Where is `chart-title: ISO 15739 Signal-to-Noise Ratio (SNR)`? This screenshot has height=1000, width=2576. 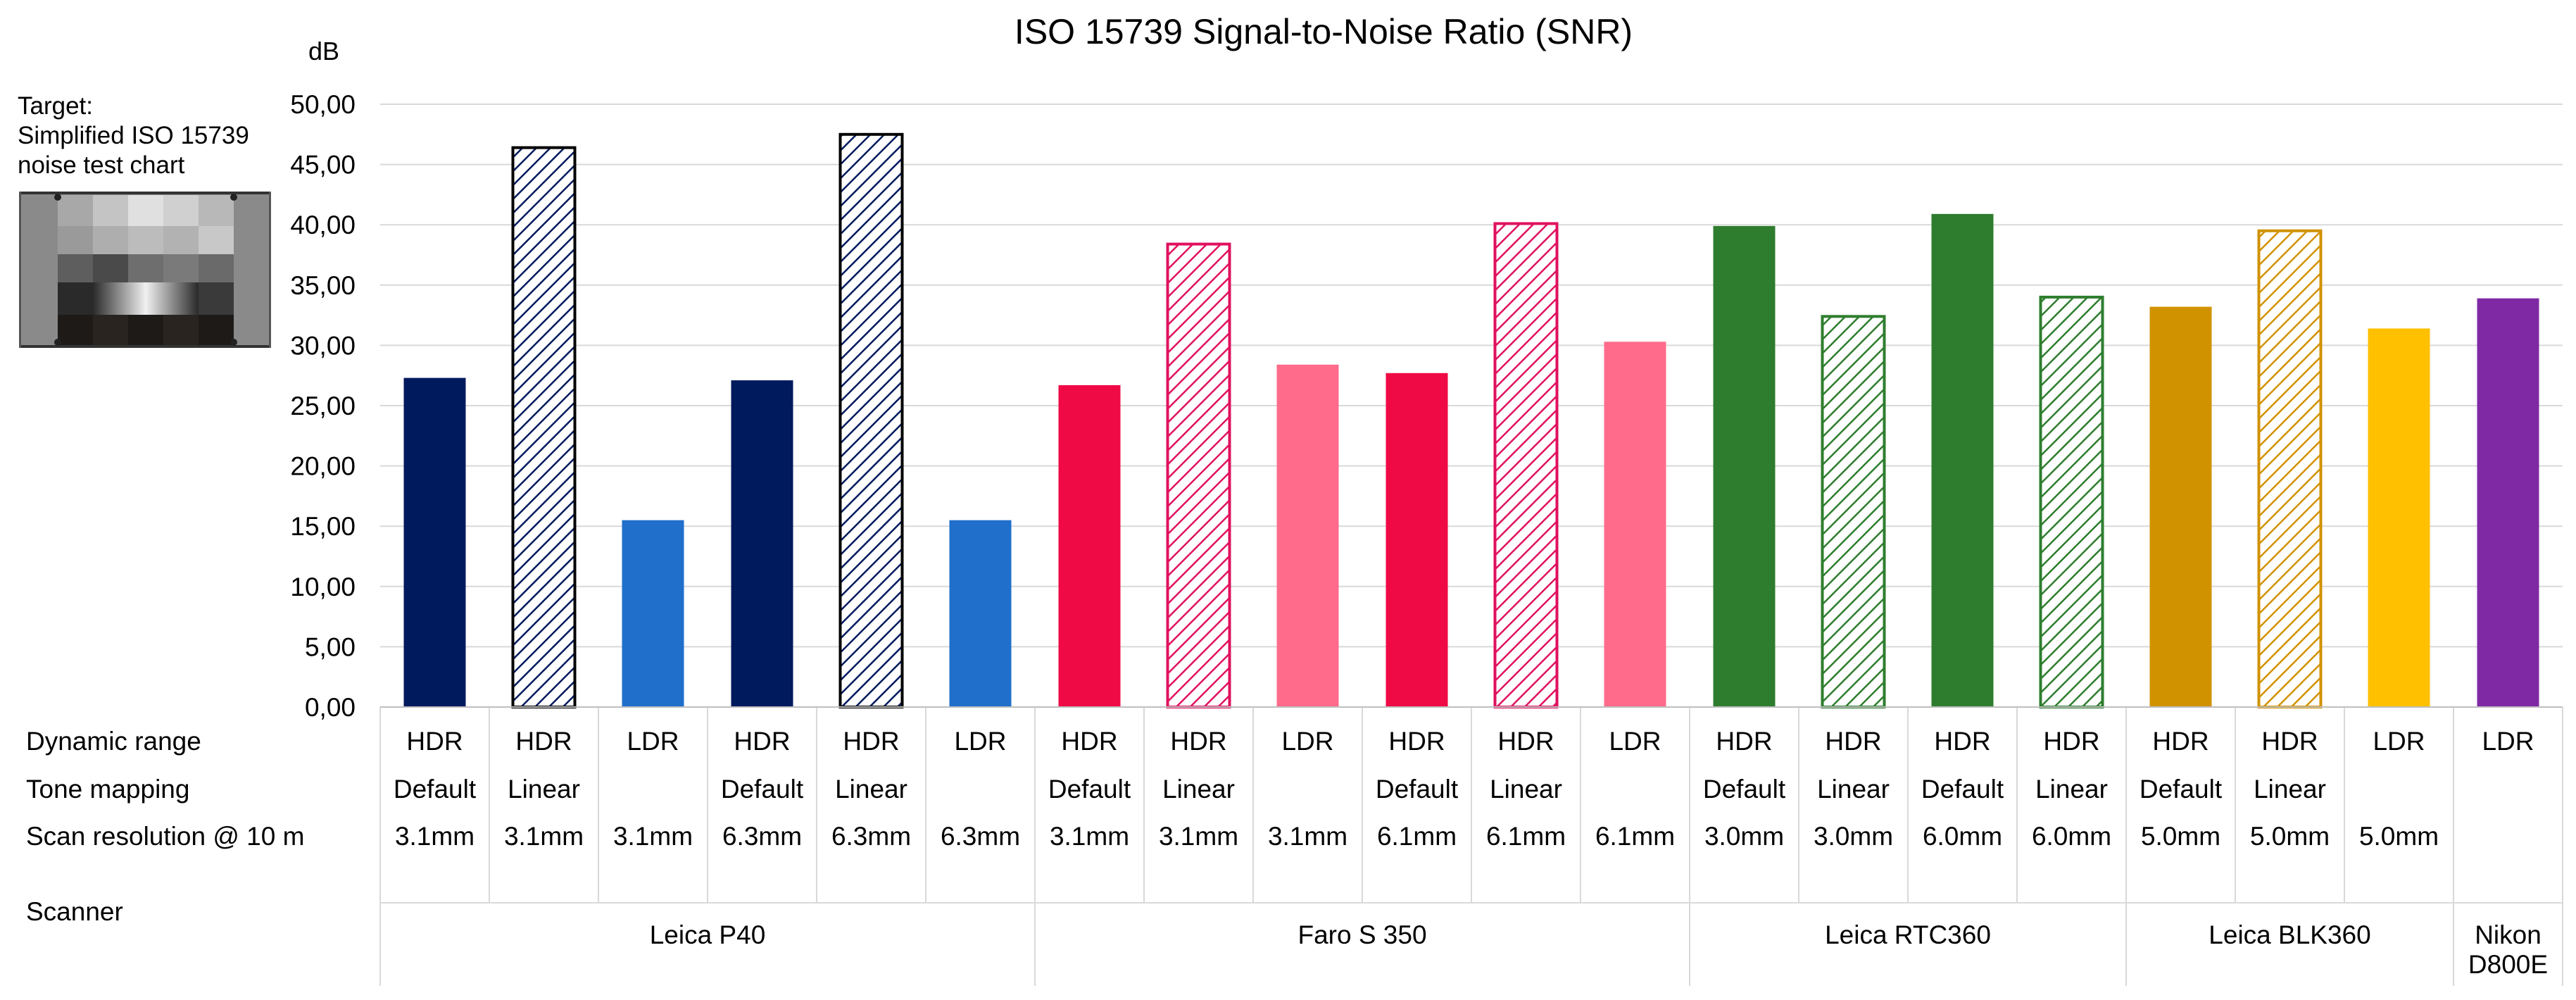
chart-title: ISO 15739 Signal-to-Noise Ratio (SNR) is located at coordinates (1324, 31).